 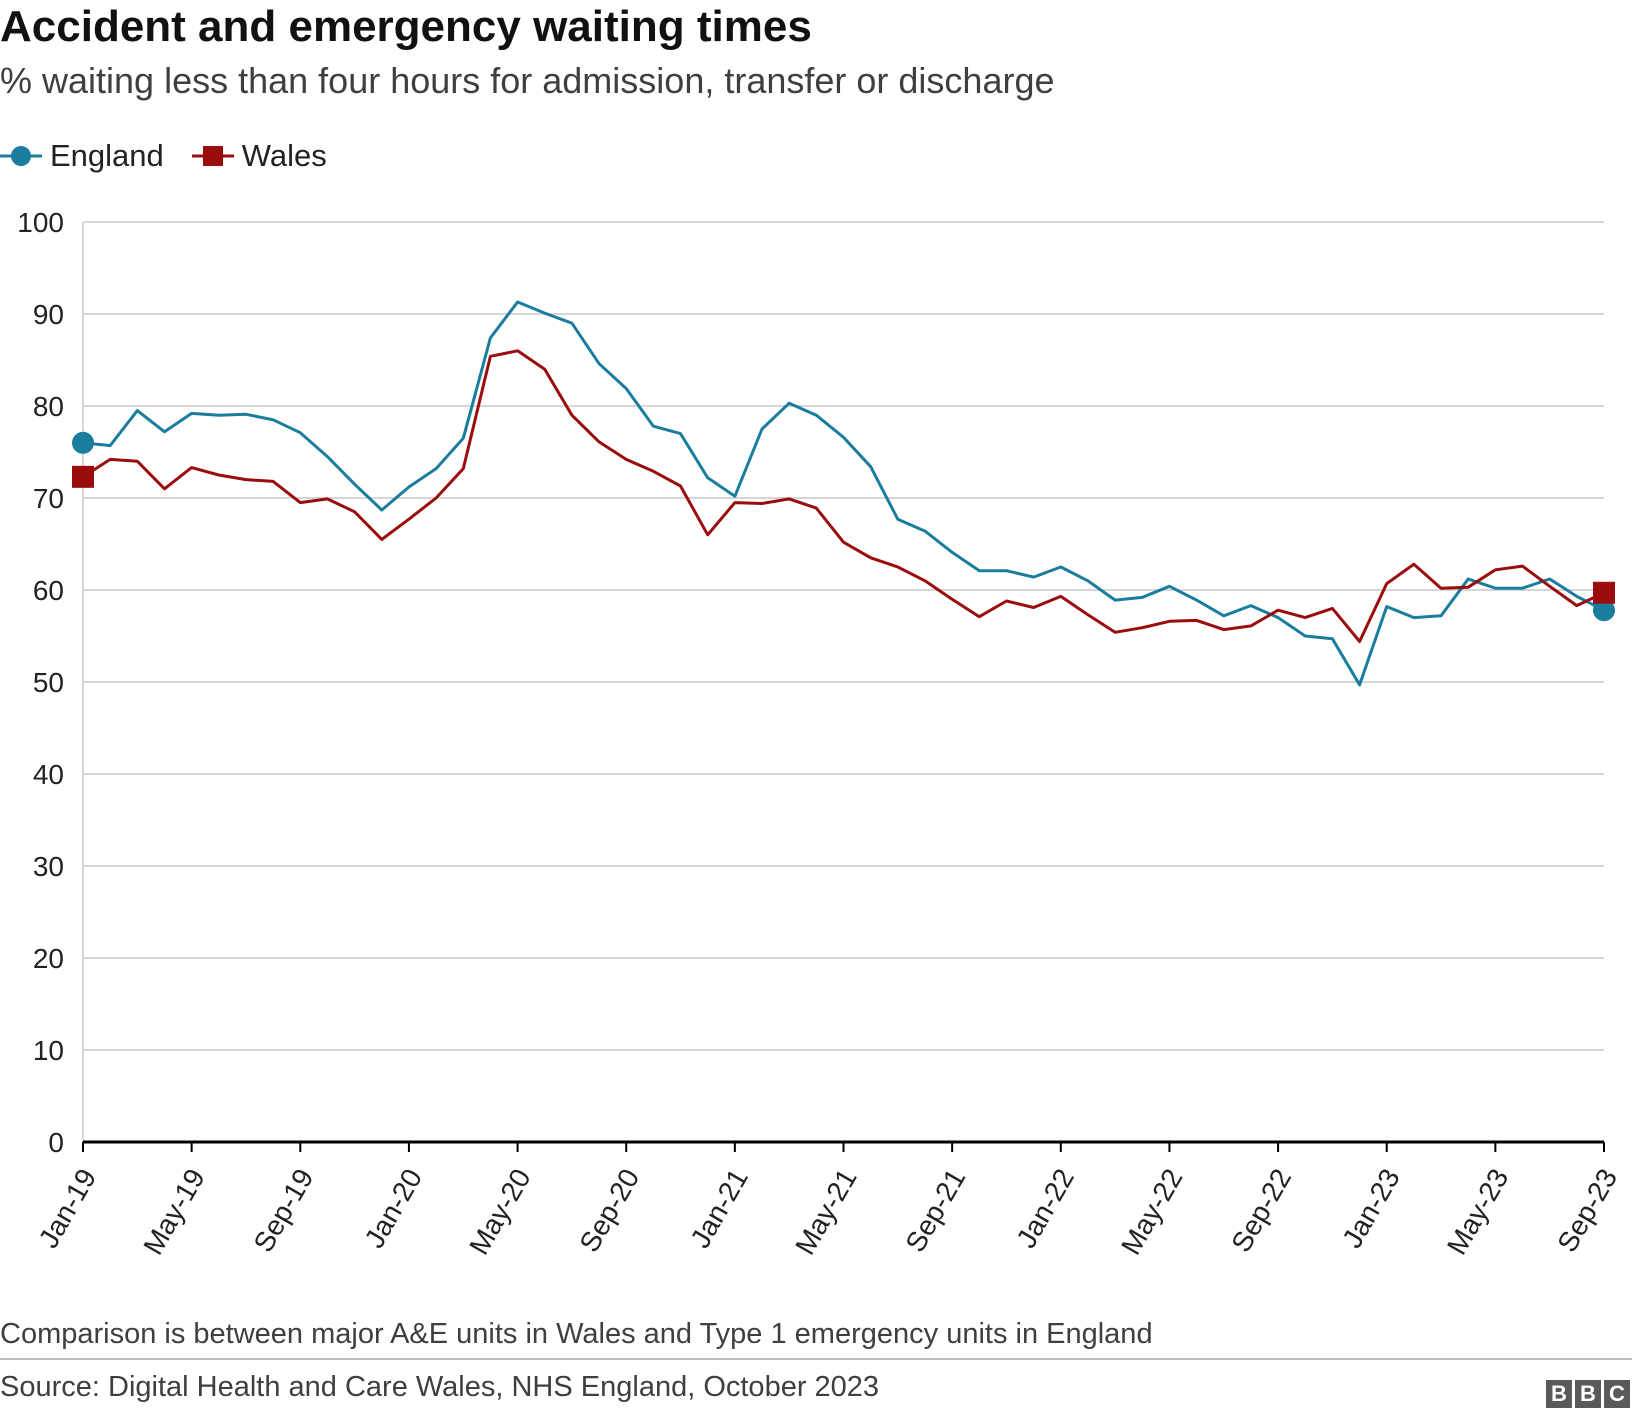 I want to click on legend-item-england: England, so click(x=82, y=156).